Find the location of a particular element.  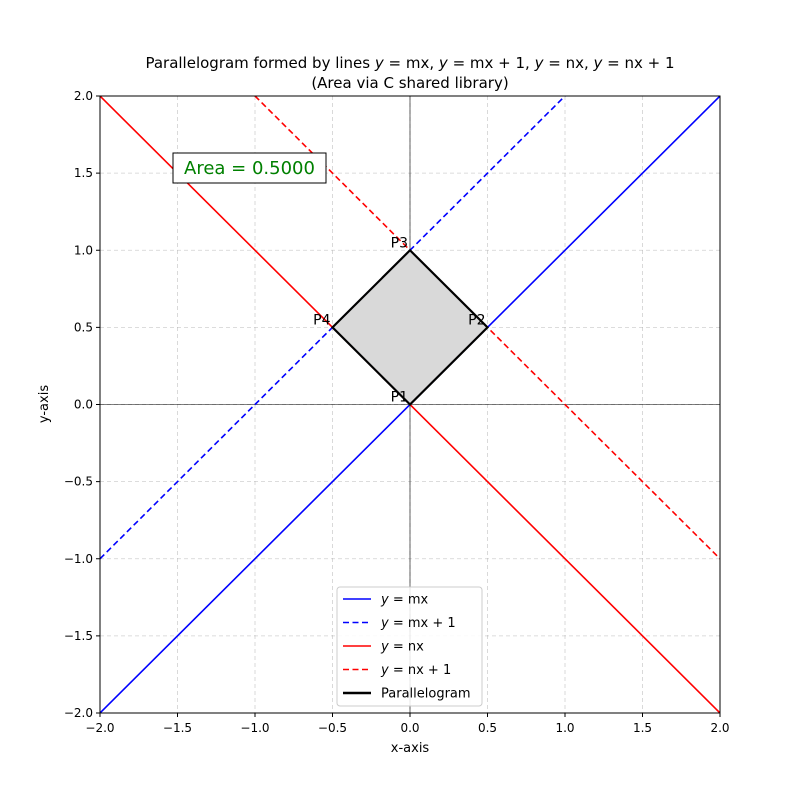

y-tick-label: 0.0 is located at coordinates (83, 405).